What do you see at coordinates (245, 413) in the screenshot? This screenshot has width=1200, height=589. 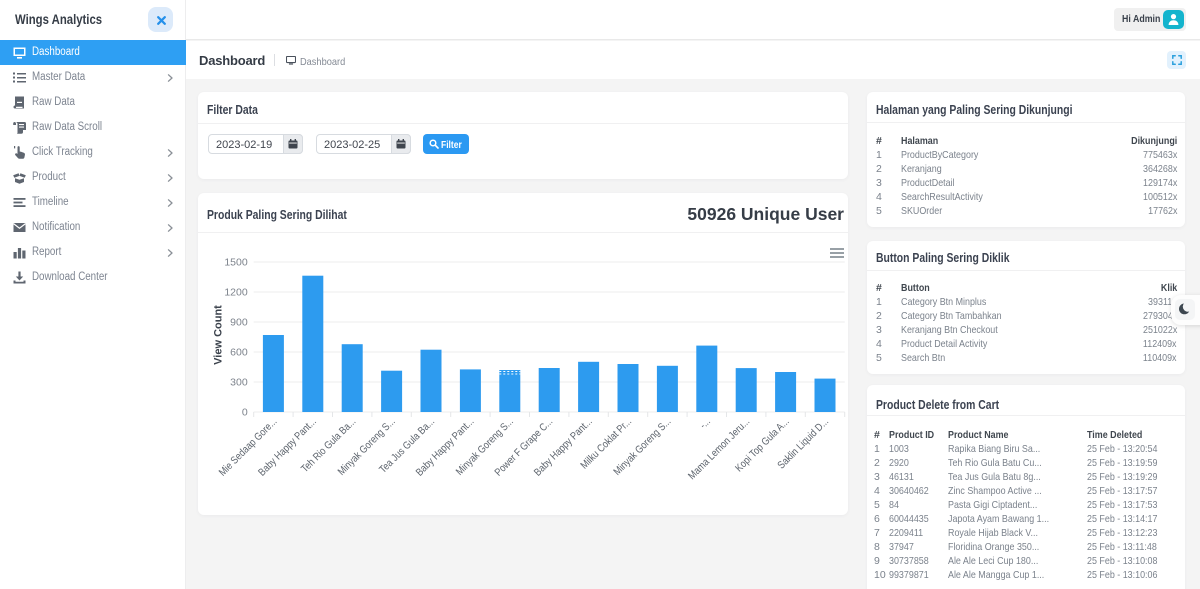 I see `svg-text: 0` at bounding box center [245, 413].